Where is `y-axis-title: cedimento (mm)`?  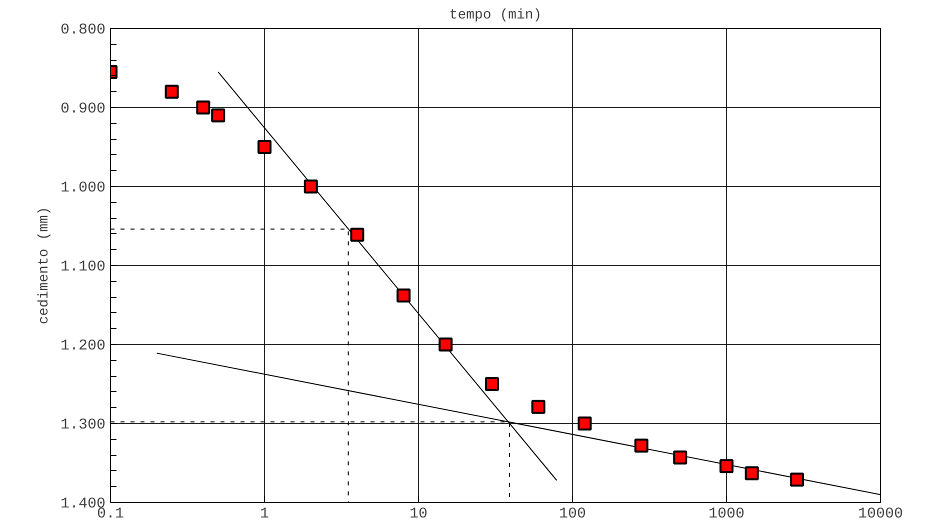
y-axis-title: cedimento (mm) is located at coordinates (44, 265).